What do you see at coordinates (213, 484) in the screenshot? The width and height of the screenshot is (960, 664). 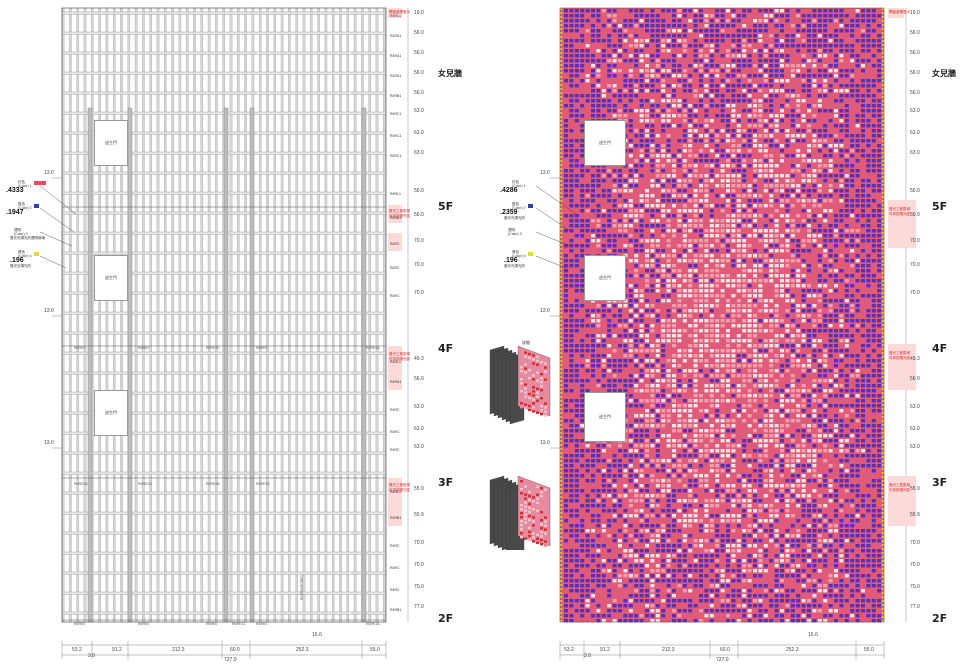 I see `left-tag-3f-3: R6RE1B` at bounding box center [213, 484].